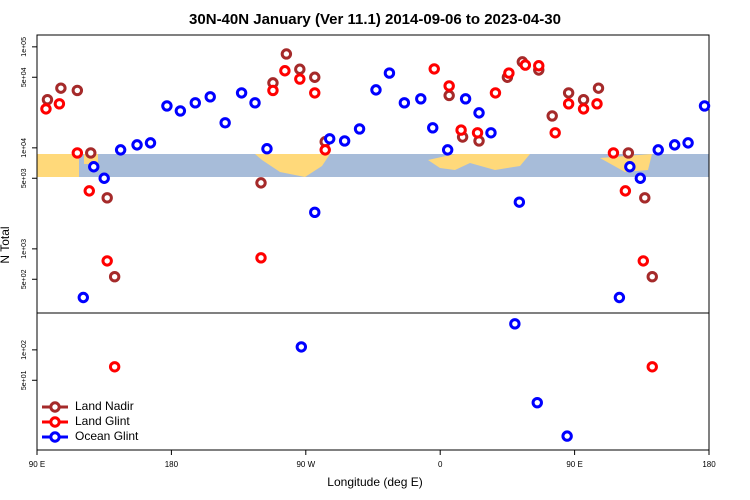  What do you see at coordinates (24, 249) in the screenshot?
I see `y-tick-label: 1e+03` at bounding box center [24, 249].